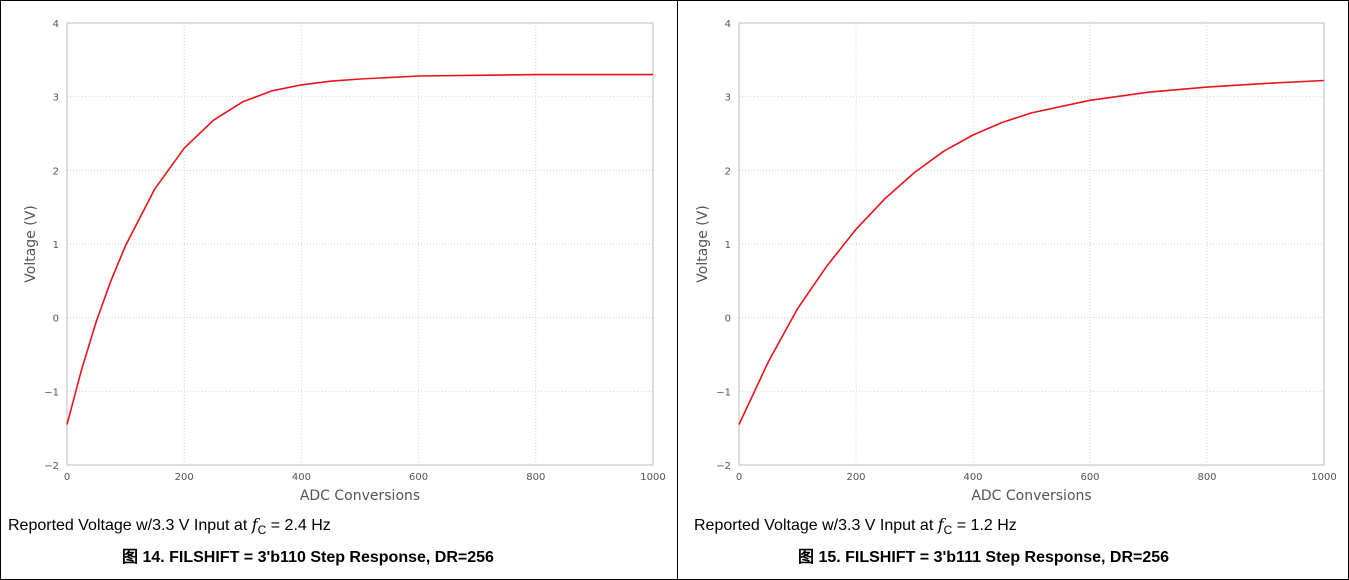 The width and height of the screenshot is (1349, 580). What do you see at coordinates (298, 525) in the screenshot?
I see `caption-suffix: = 2.4 Hz` at bounding box center [298, 525].